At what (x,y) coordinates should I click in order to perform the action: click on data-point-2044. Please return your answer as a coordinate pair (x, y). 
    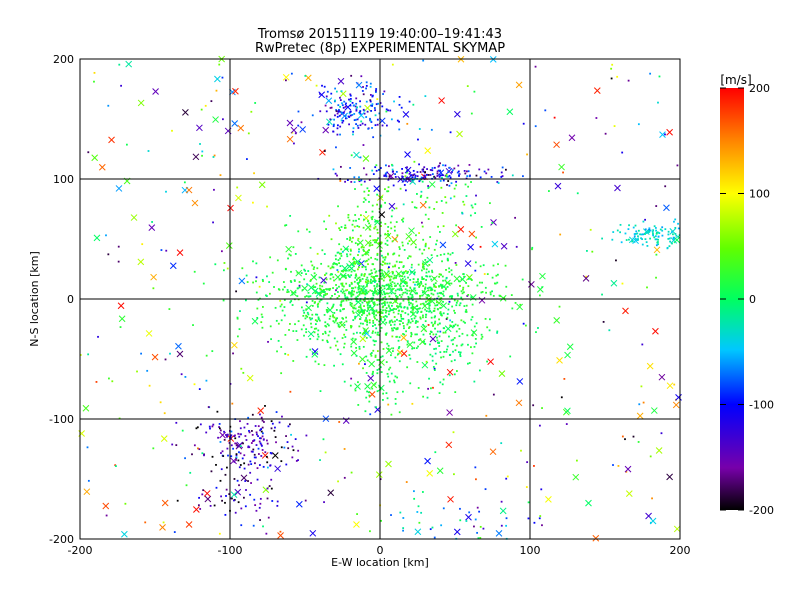
    Looking at the image, I should click on (343, 112).